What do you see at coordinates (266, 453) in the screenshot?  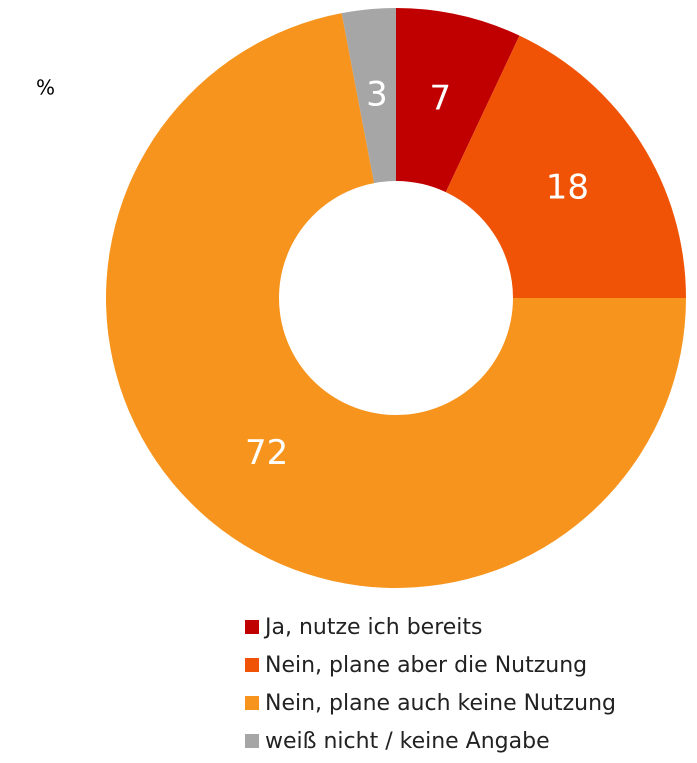 I see `data-label: 72` at bounding box center [266, 453].